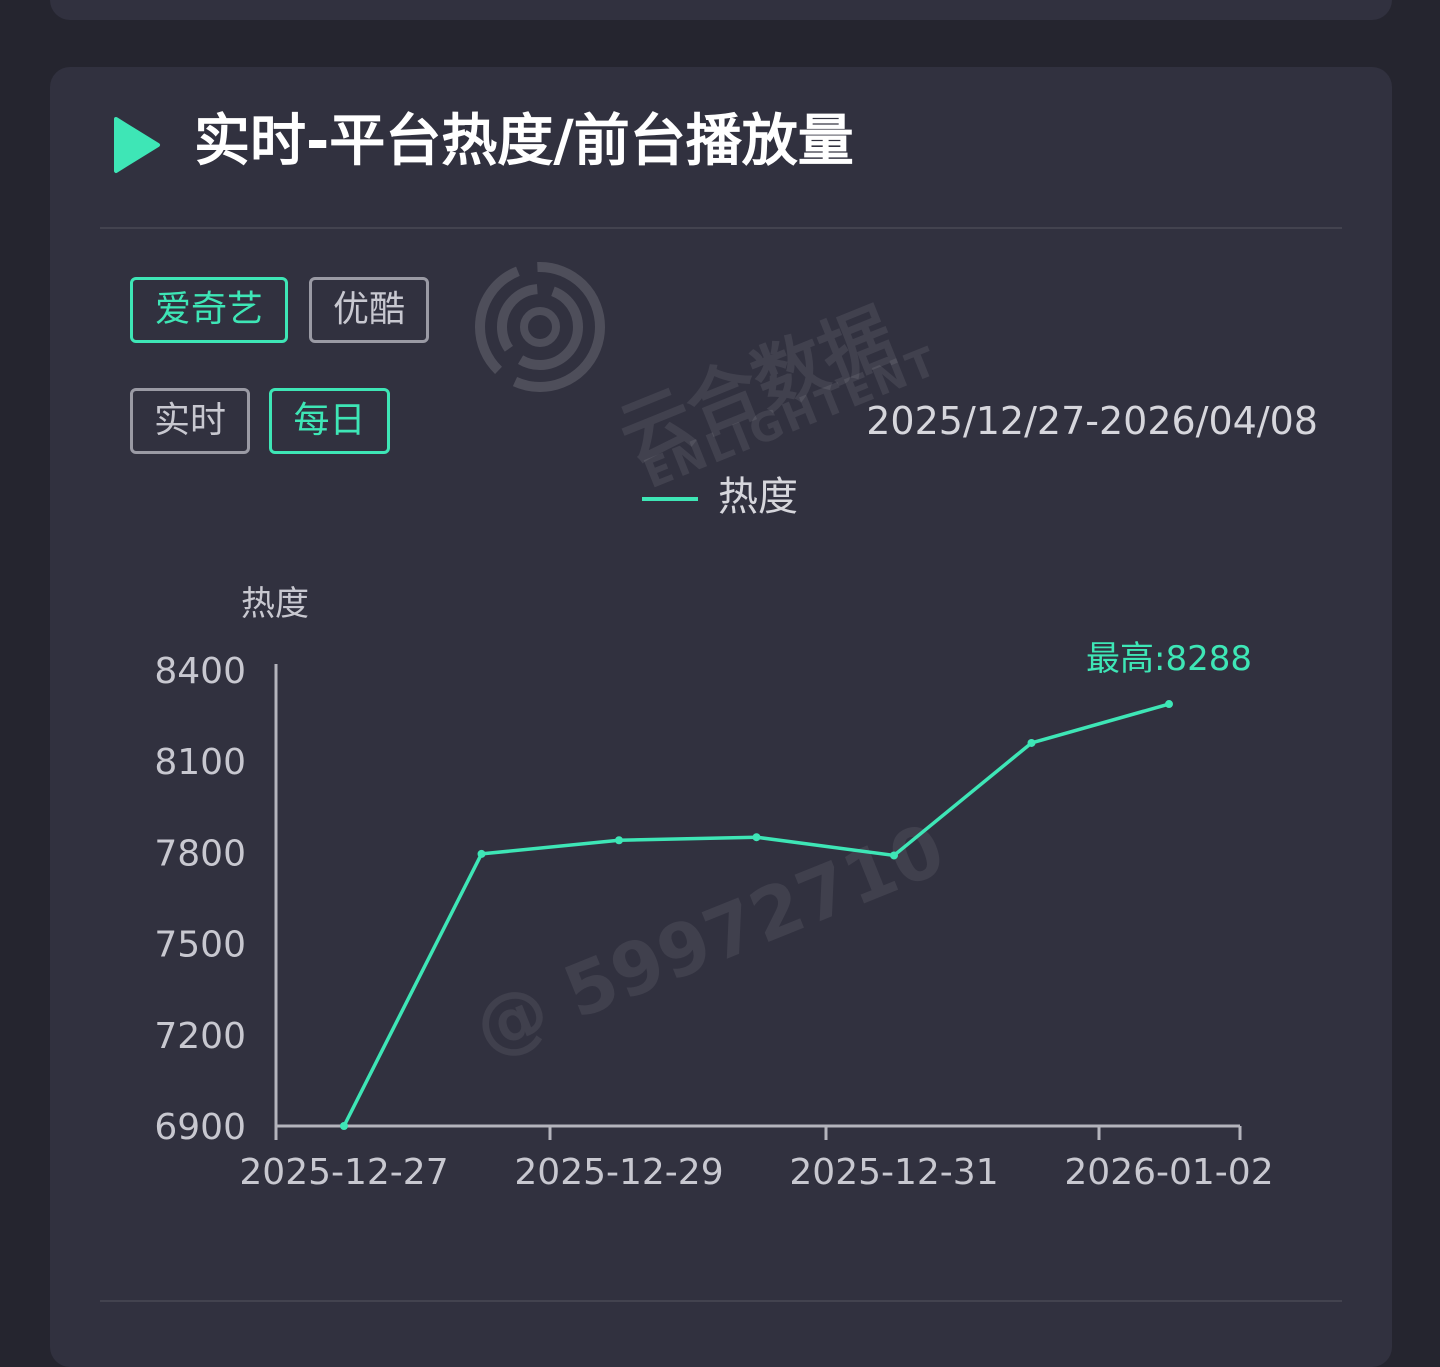 This screenshot has width=1440, height=1367. Describe the element at coordinates (1169, 659) in the screenshot. I see `max-annotation: 最高:8288` at that location.